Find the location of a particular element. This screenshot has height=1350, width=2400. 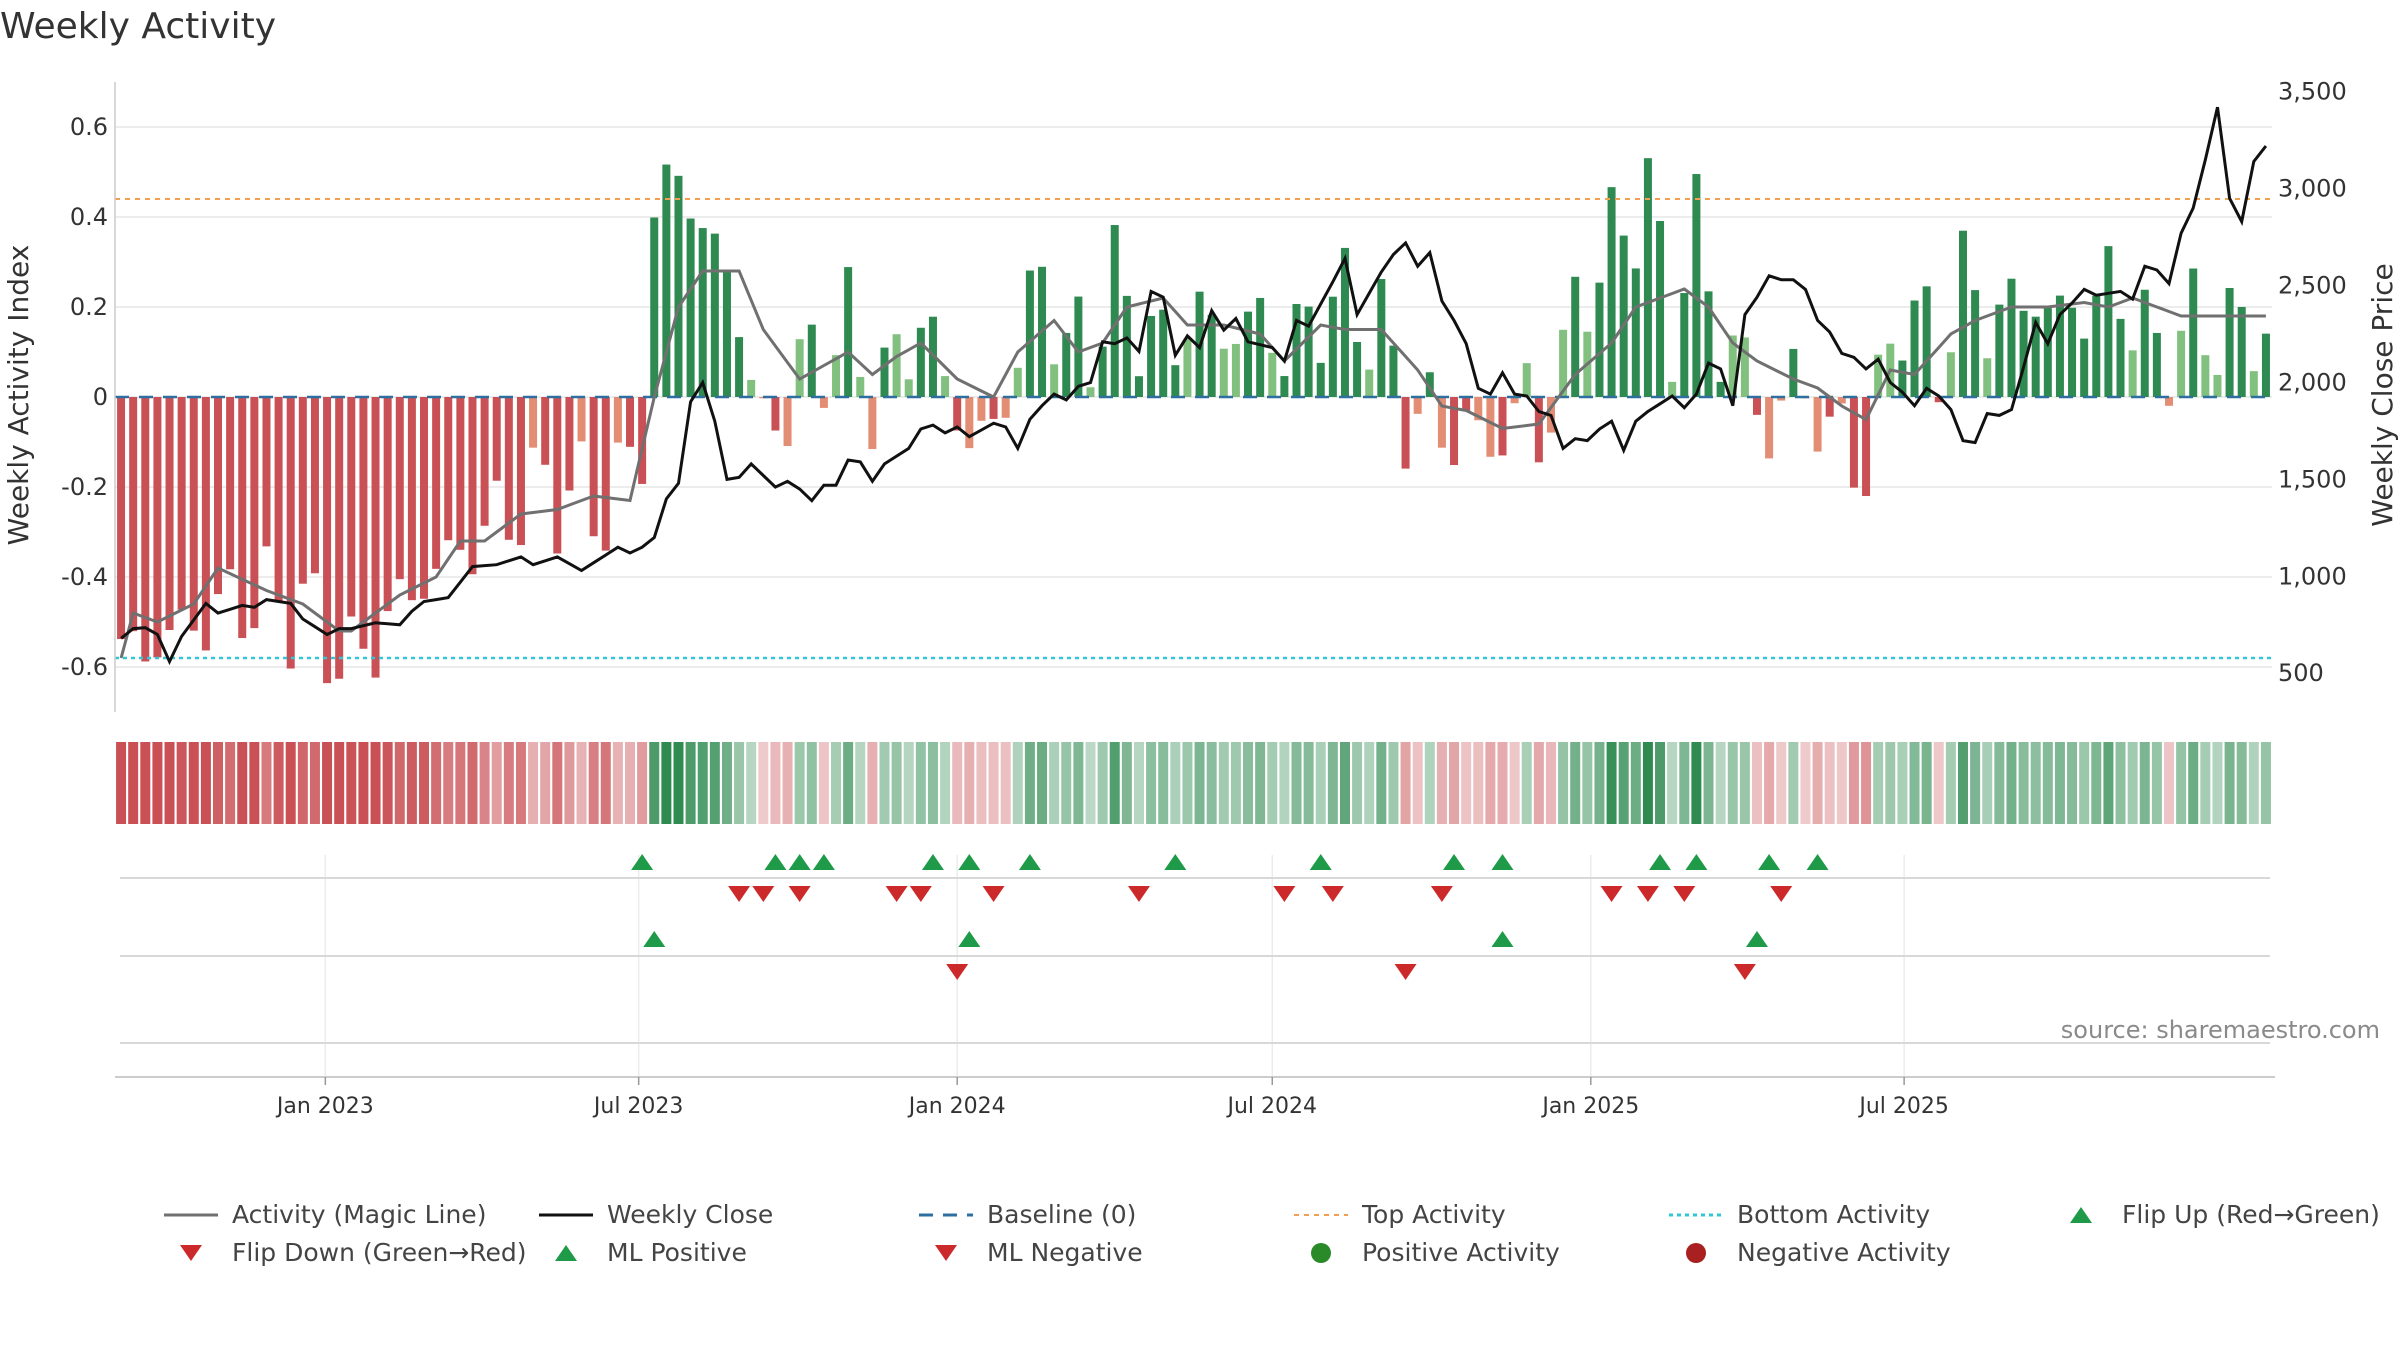

legend-item: Negative Activity is located at coordinates (1808, 1252).